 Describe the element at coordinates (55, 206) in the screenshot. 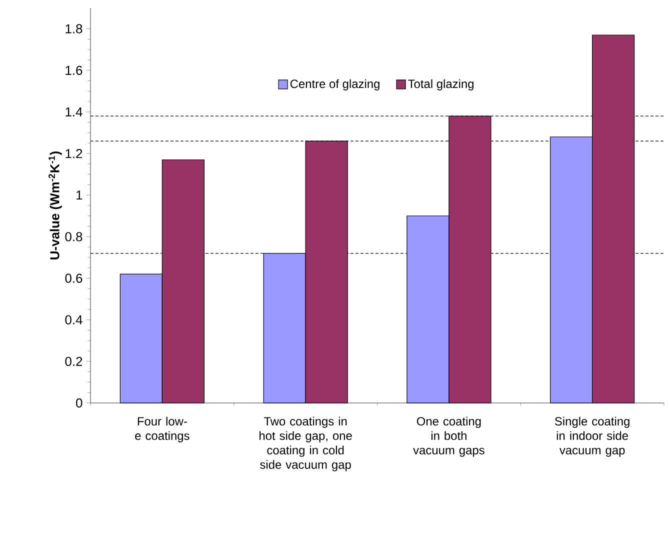

I see `y-axis-title: U-value (Wm$^{-2}$K$^{-1}$)` at that location.